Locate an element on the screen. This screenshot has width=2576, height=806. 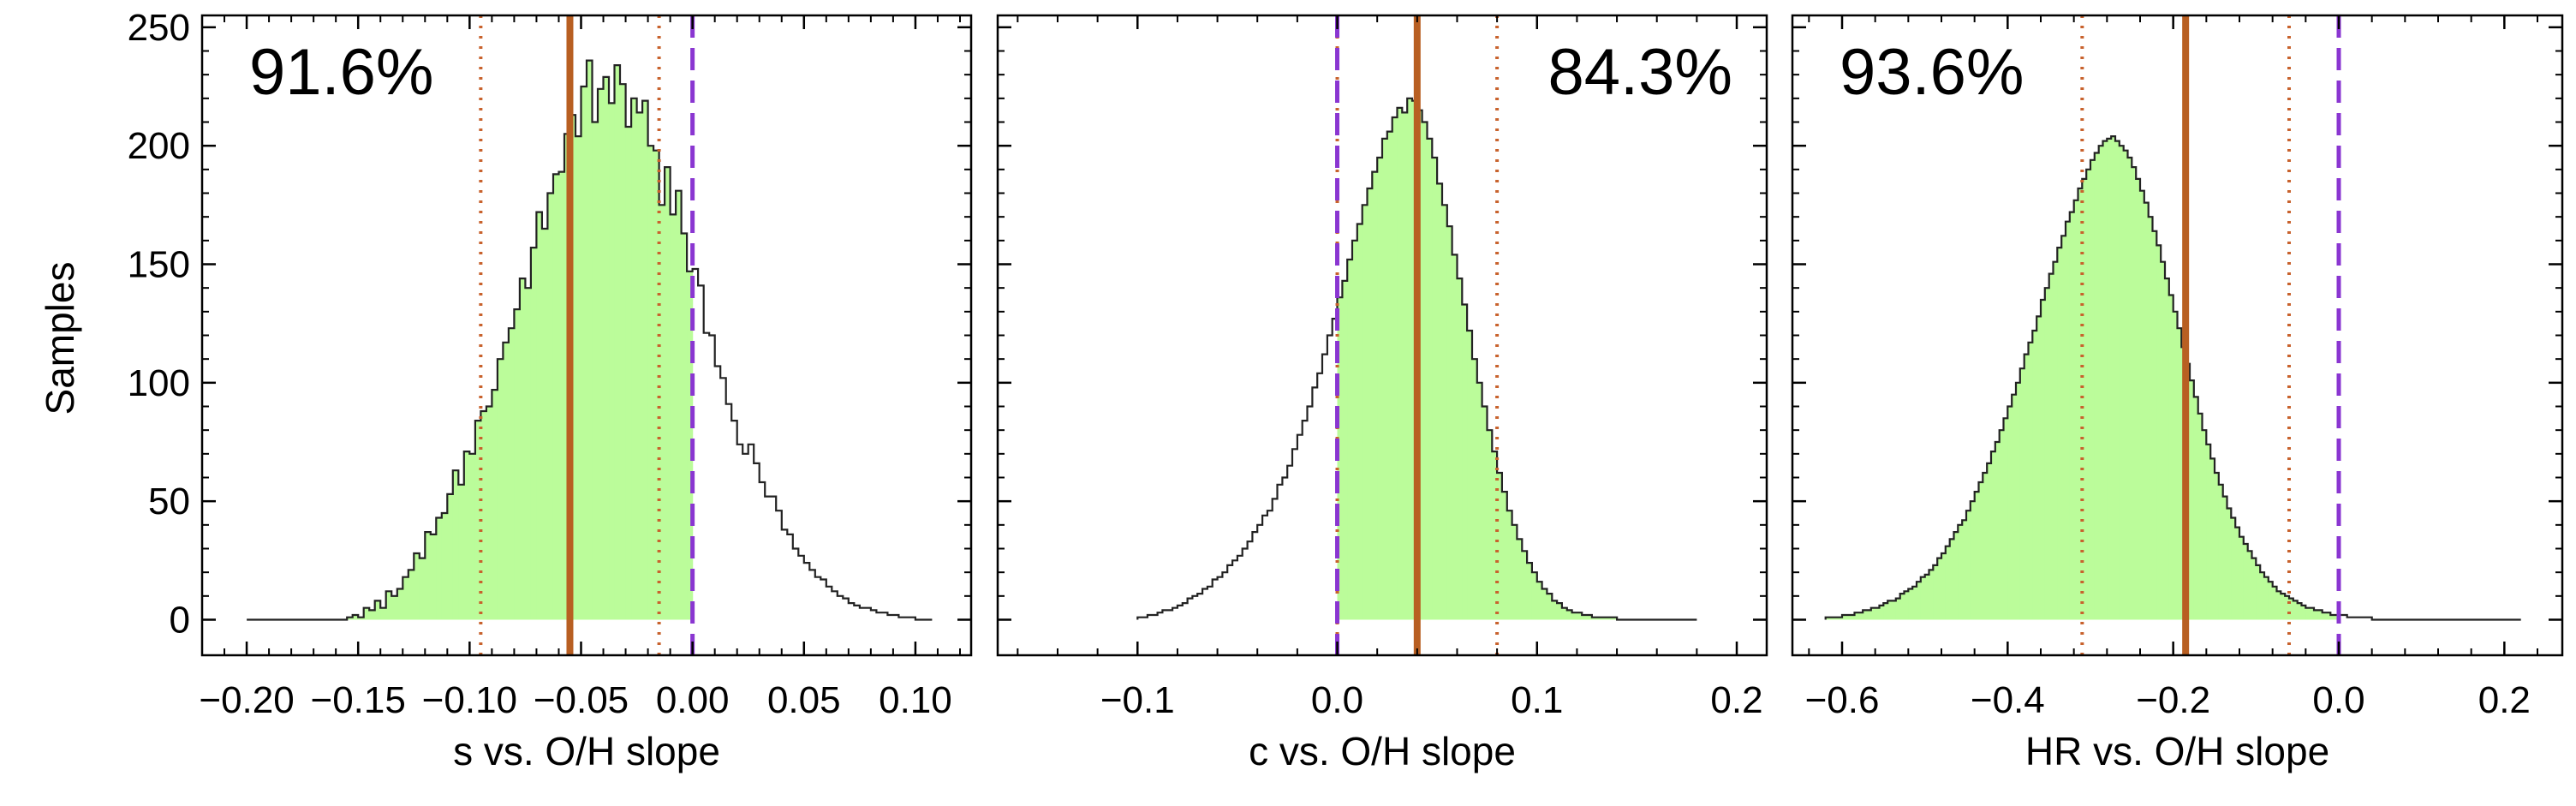
x-tick-label: −0.05 is located at coordinates (581, 700).